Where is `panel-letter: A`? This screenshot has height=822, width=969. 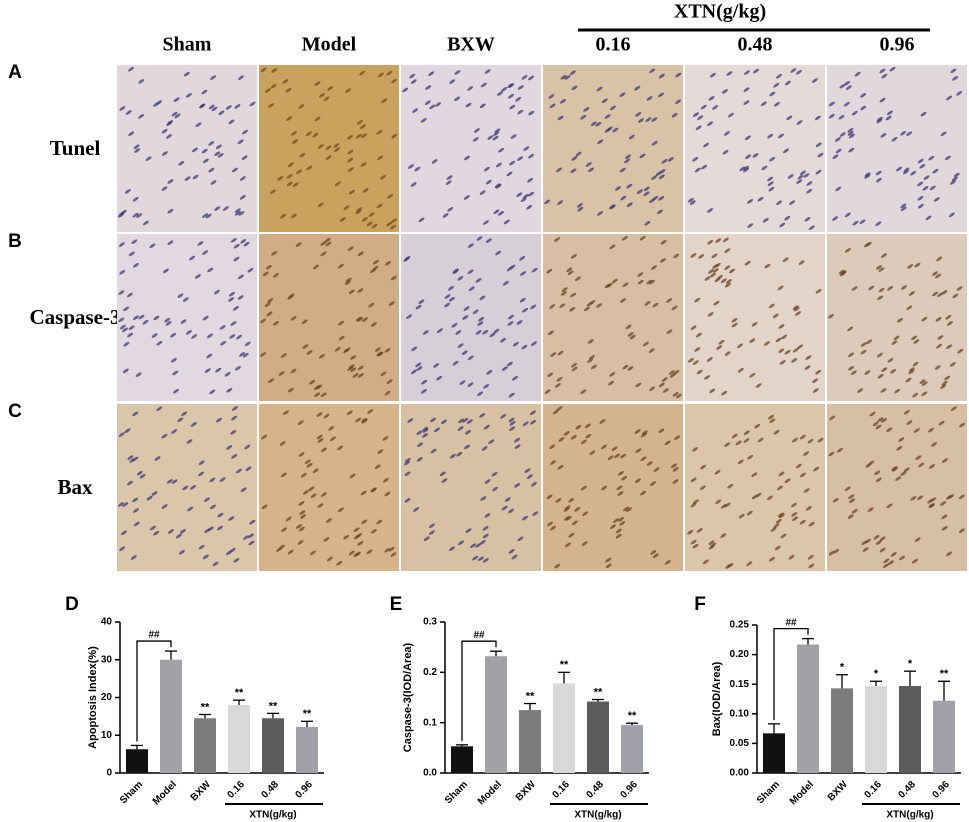 panel-letter: A is located at coordinates (15, 72).